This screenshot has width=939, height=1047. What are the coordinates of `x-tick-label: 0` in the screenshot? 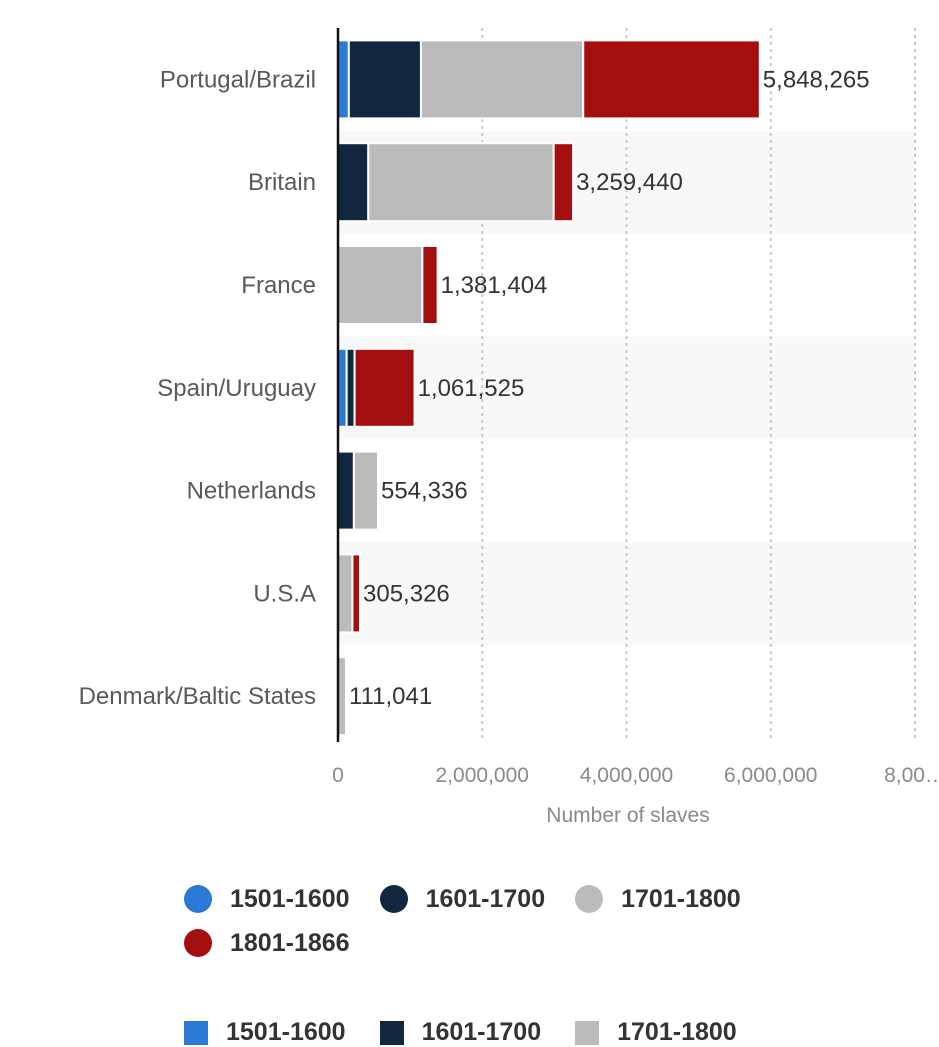 It's located at (338, 775).